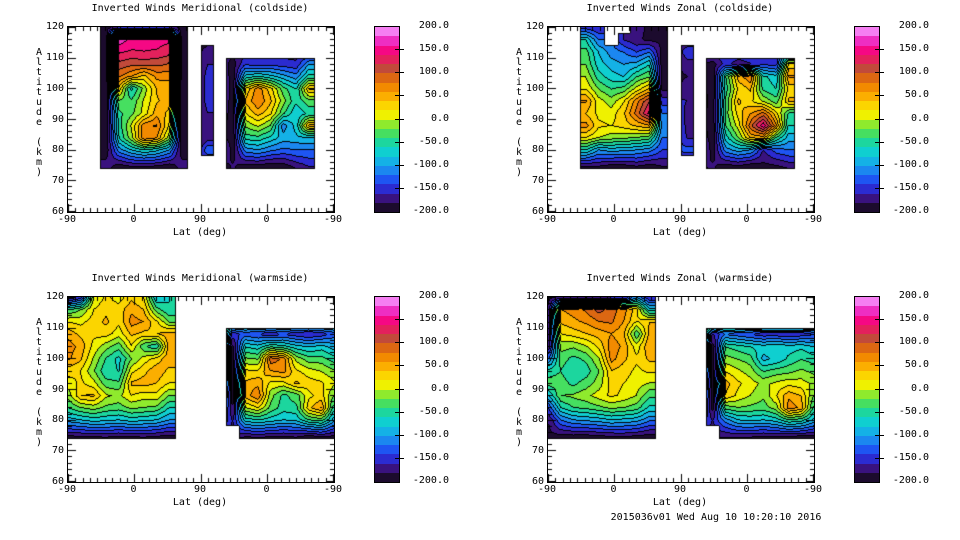 This screenshot has height=540, width=960. I want to click on contour-canvas, so click(681, 389).